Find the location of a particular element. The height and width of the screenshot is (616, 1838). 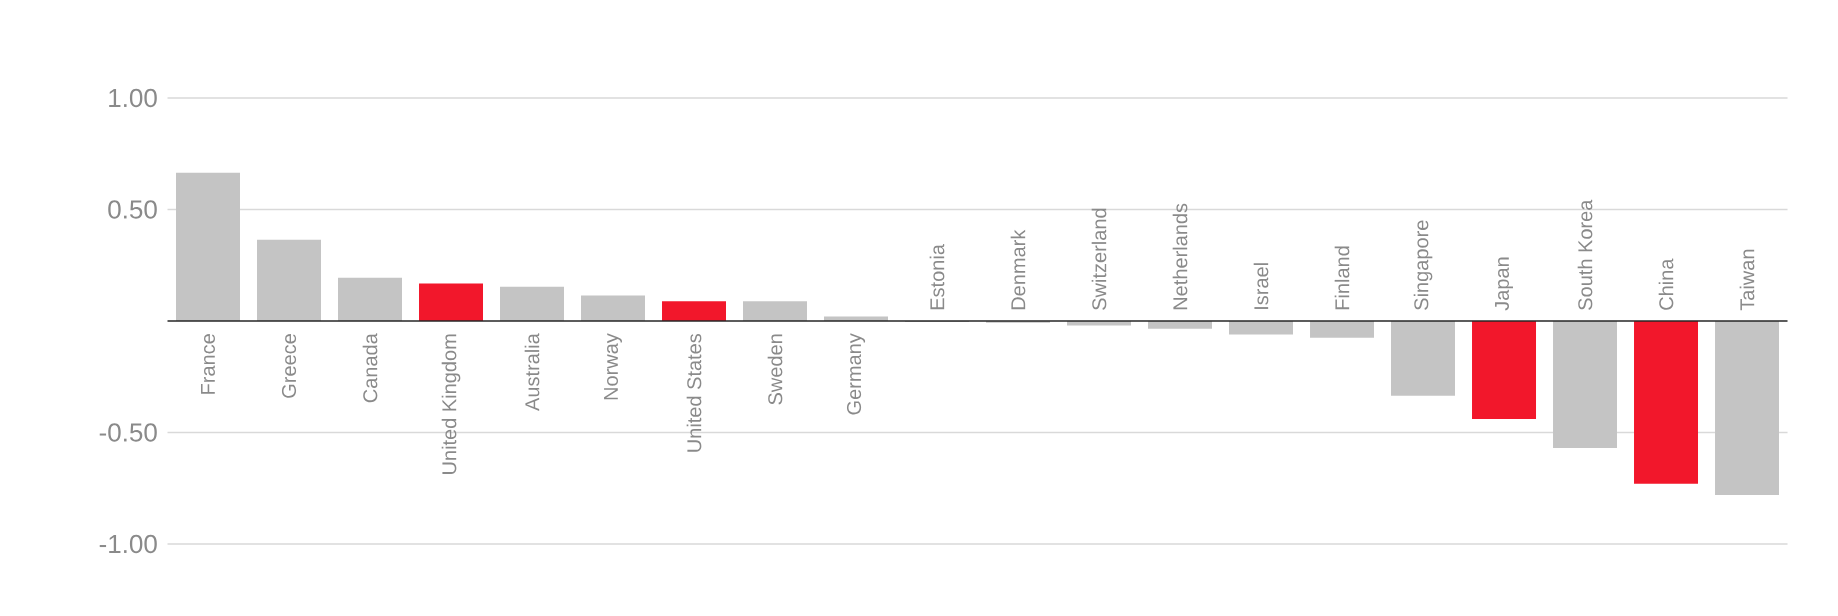

x-tick-label: United States is located at coordinates (694, 392).